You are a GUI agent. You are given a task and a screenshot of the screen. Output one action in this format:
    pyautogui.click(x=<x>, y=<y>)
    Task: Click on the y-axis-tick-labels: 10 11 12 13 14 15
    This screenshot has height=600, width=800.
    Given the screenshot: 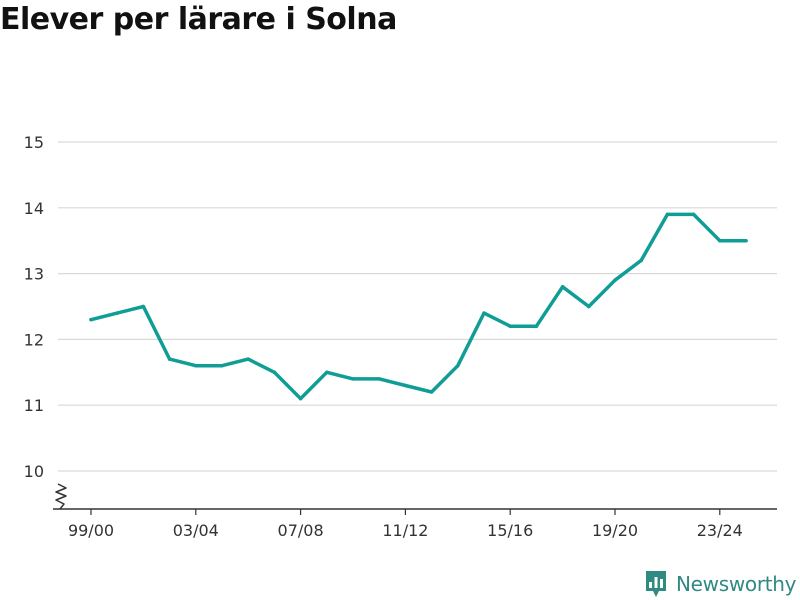 What is the action you would take?
    pyautogui.click(x=34, y=307)
    